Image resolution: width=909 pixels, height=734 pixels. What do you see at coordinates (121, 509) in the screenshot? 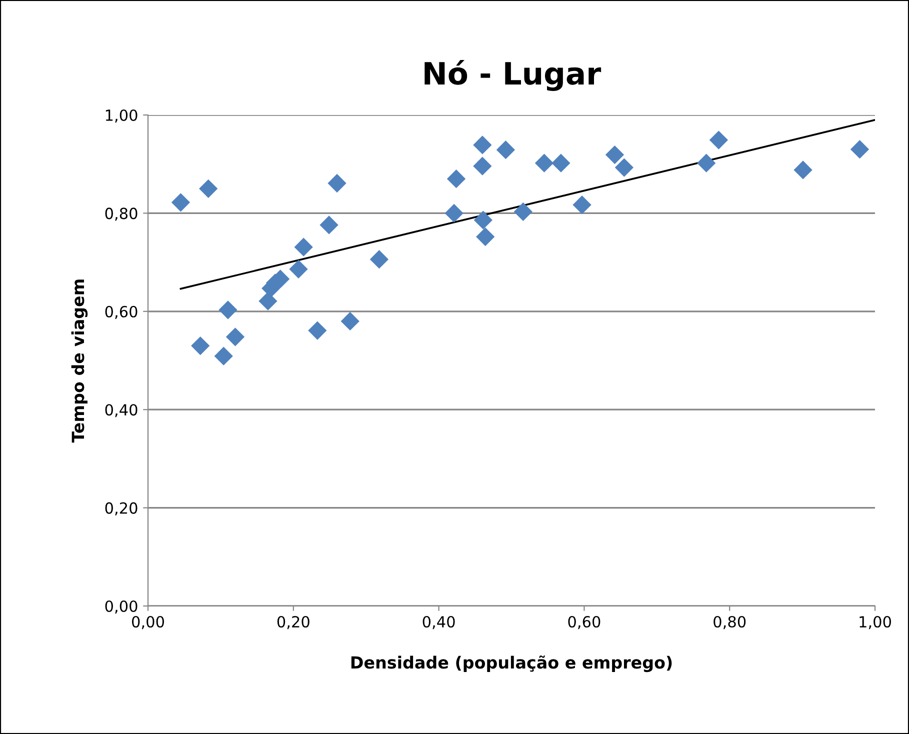
I see `y-tick-label: 0,20` at bounding box center [121, 509].